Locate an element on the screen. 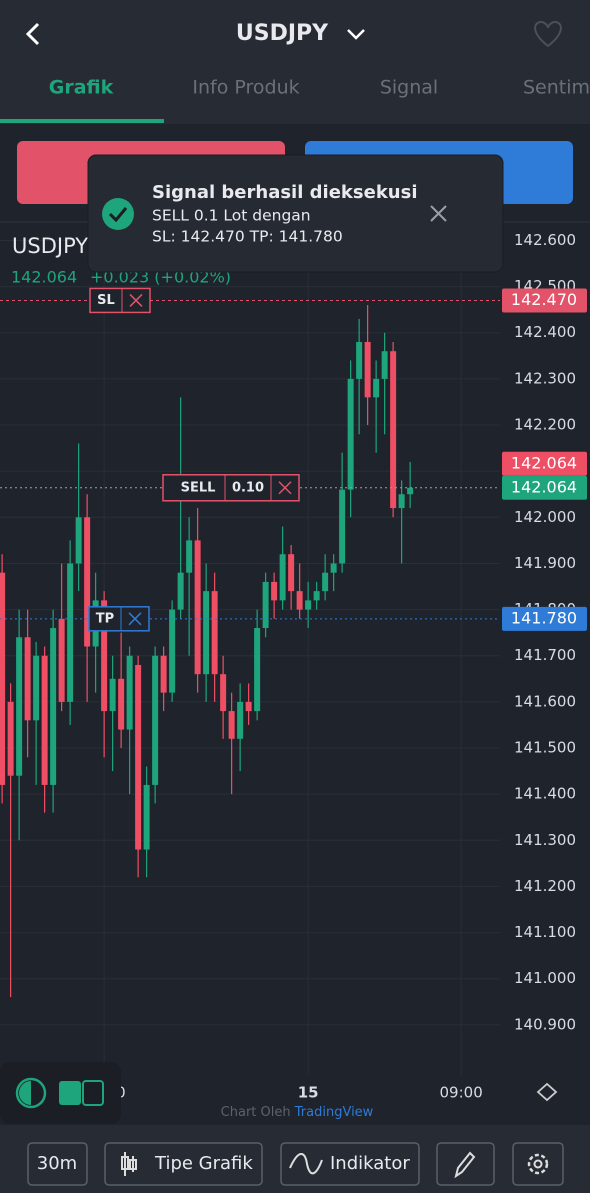 The height and width of the screenshot is (1193, 590). back-button is located at coordinates (32, 34).